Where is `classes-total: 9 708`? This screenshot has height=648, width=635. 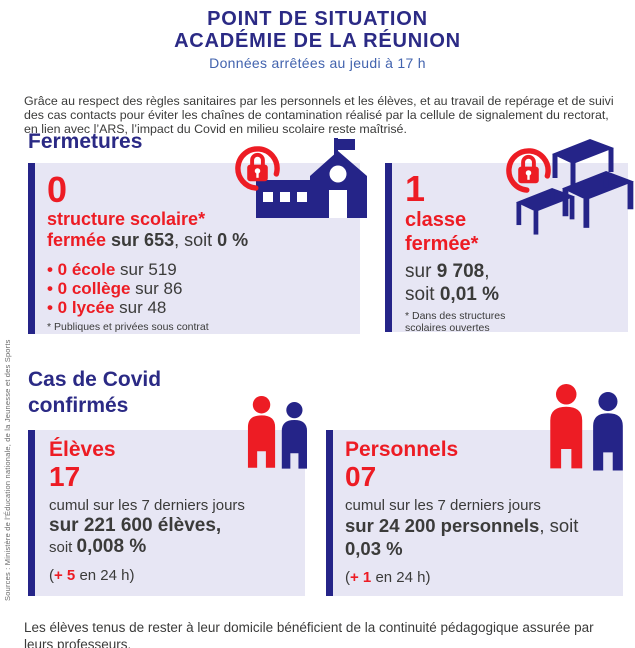
classes-total: 9 708 is located at coordinates (460, 271).